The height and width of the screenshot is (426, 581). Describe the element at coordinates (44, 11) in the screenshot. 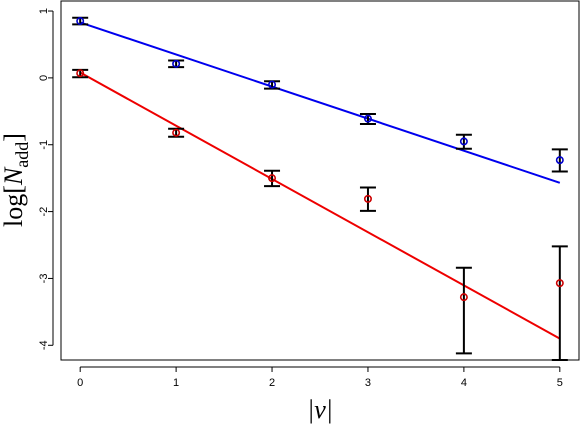

I see `y-tick-label: 1` at that location.